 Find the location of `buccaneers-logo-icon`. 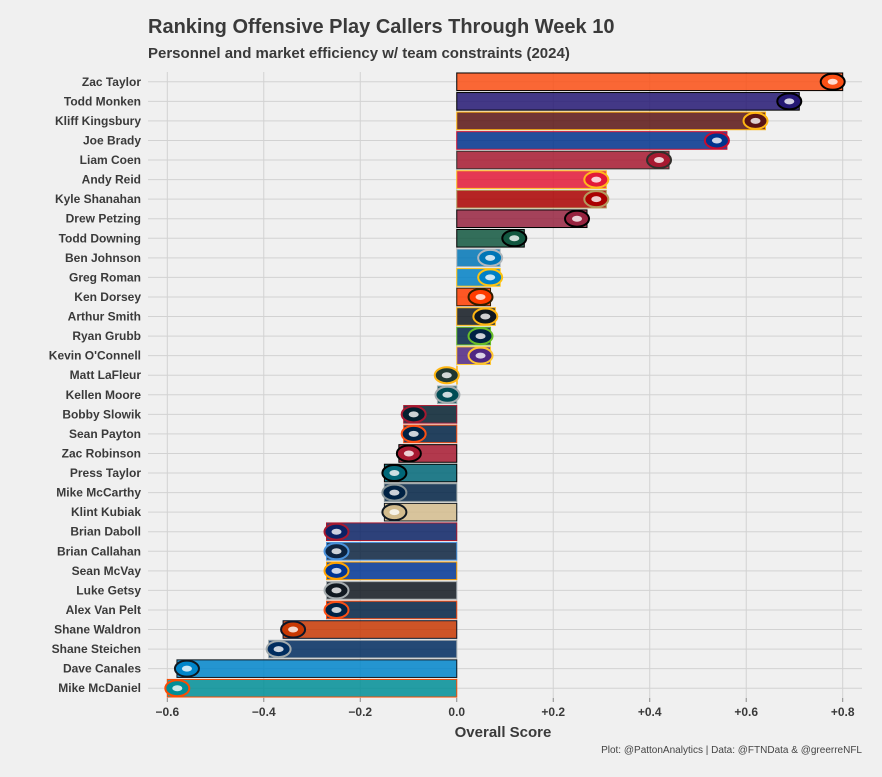

buccaneers-logo-icon is located at coordinates (659, 160).